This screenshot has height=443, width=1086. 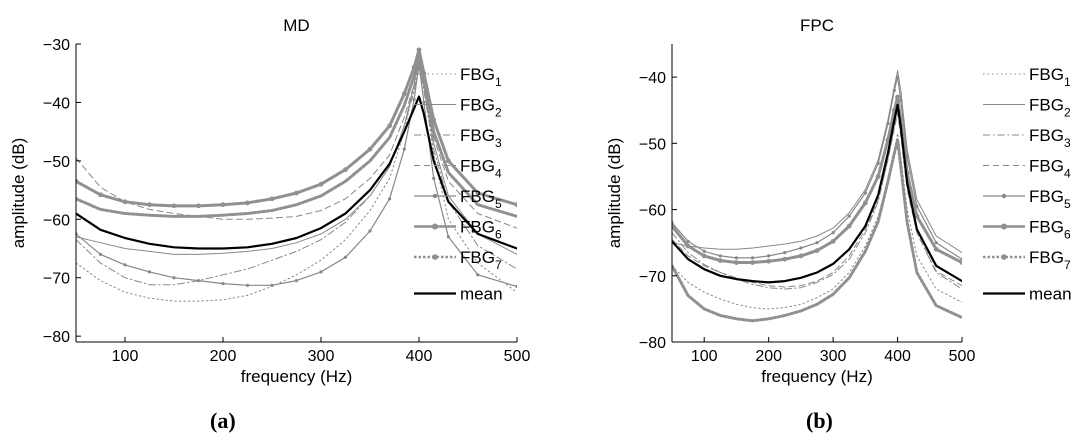 What do you see at coordinates (18, 193) in the screenshot?
I see `y-axis-label: amplitude (dB)` at bounding box center [18, 193].